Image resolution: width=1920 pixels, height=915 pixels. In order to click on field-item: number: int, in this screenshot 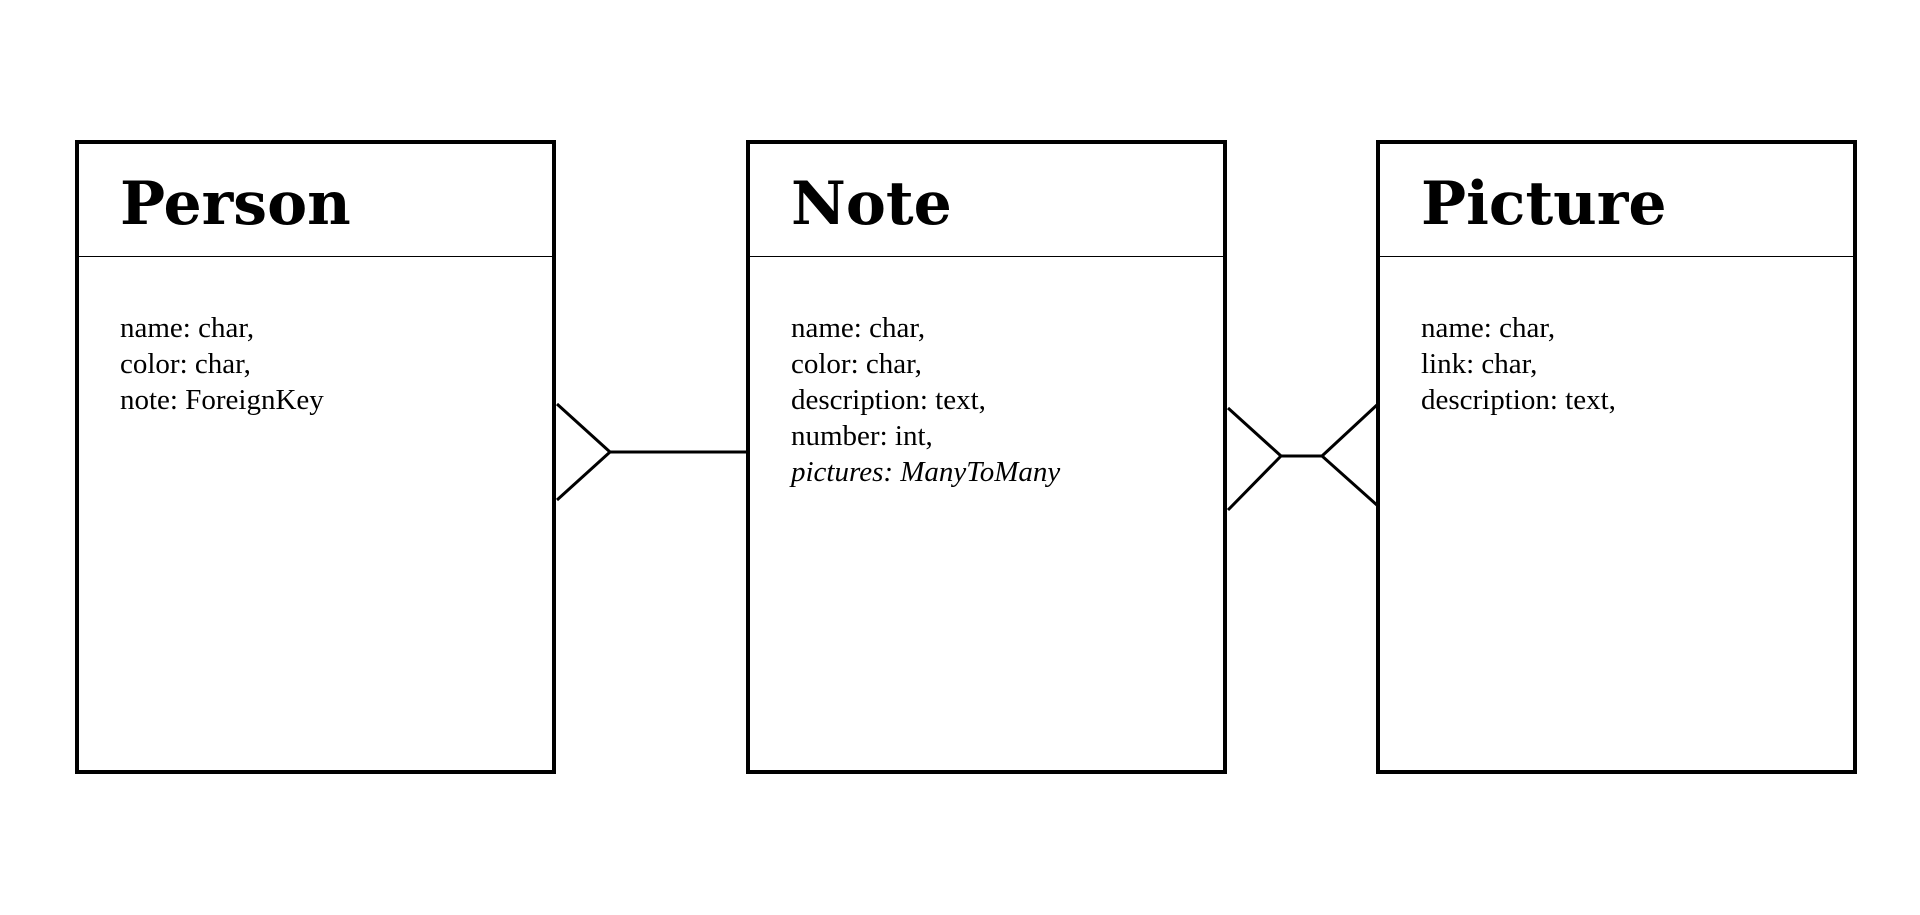, I will do `click(862, 436)`.